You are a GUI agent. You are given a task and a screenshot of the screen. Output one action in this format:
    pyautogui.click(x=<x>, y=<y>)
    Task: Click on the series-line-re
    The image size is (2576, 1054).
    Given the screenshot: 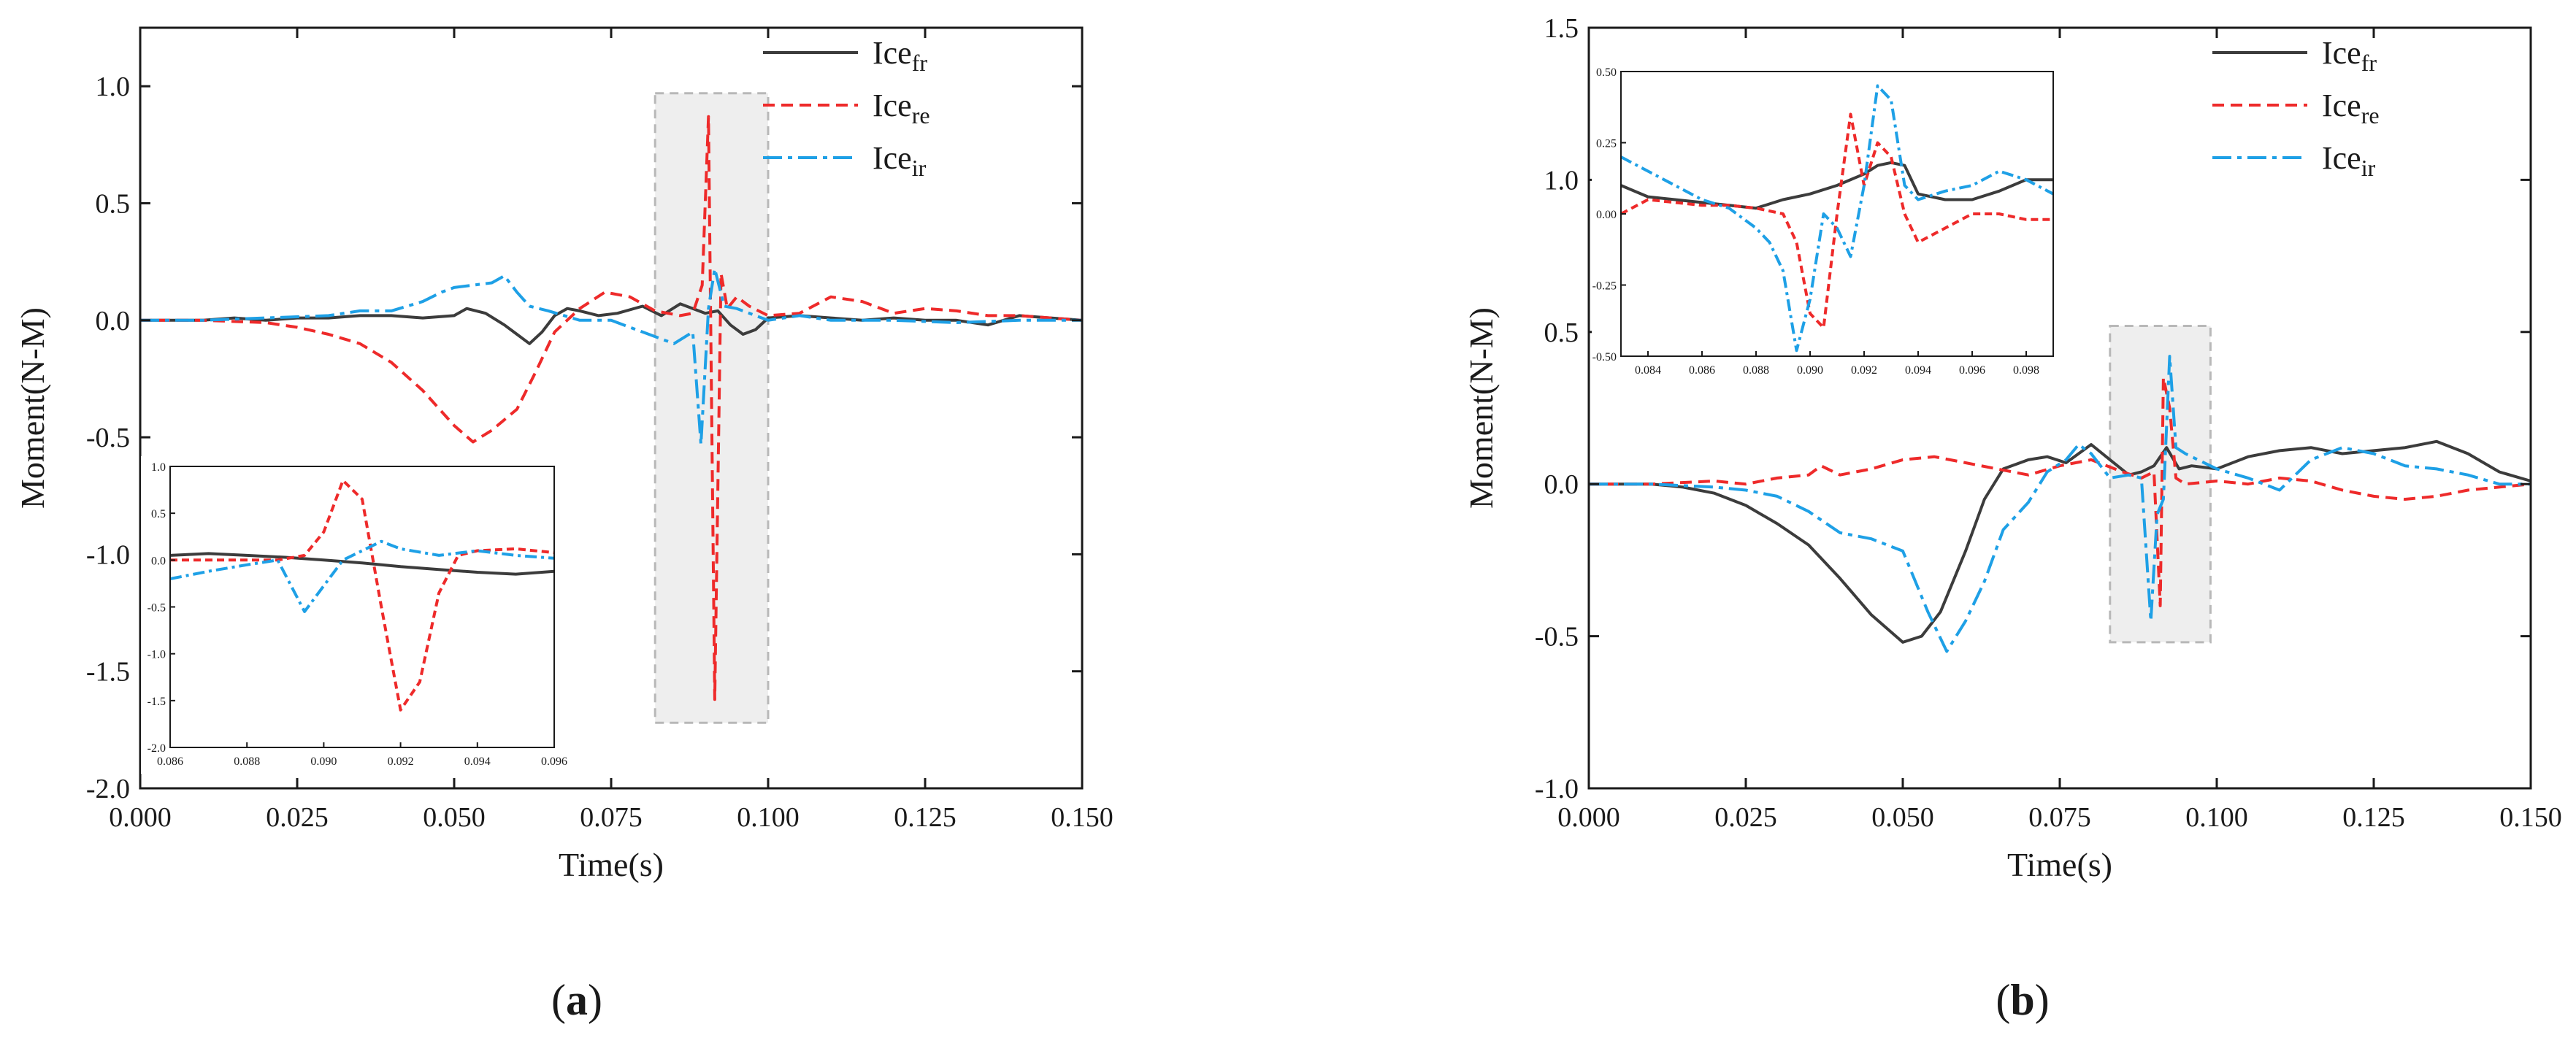 What is the action you would take?
    pyautogui.click(x=2060, y=491)
    